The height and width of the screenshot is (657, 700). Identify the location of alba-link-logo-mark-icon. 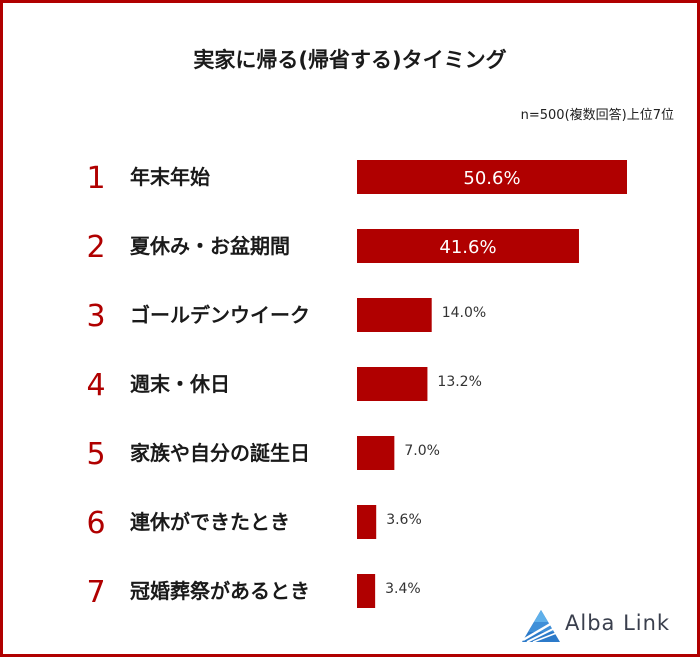
(541, 626).